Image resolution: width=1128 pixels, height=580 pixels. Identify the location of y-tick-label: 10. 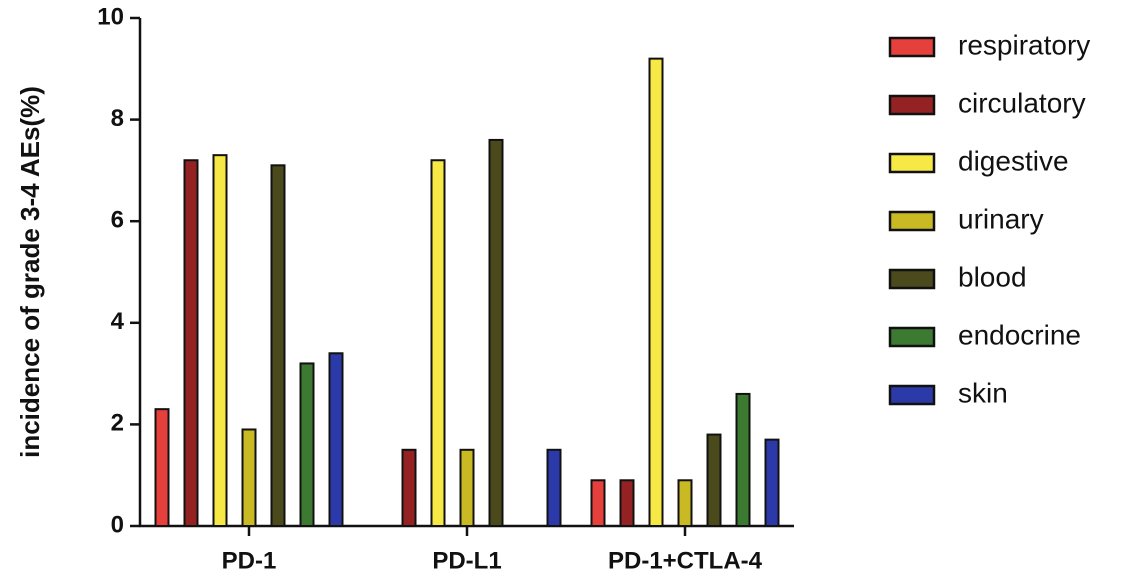
(110, 16).